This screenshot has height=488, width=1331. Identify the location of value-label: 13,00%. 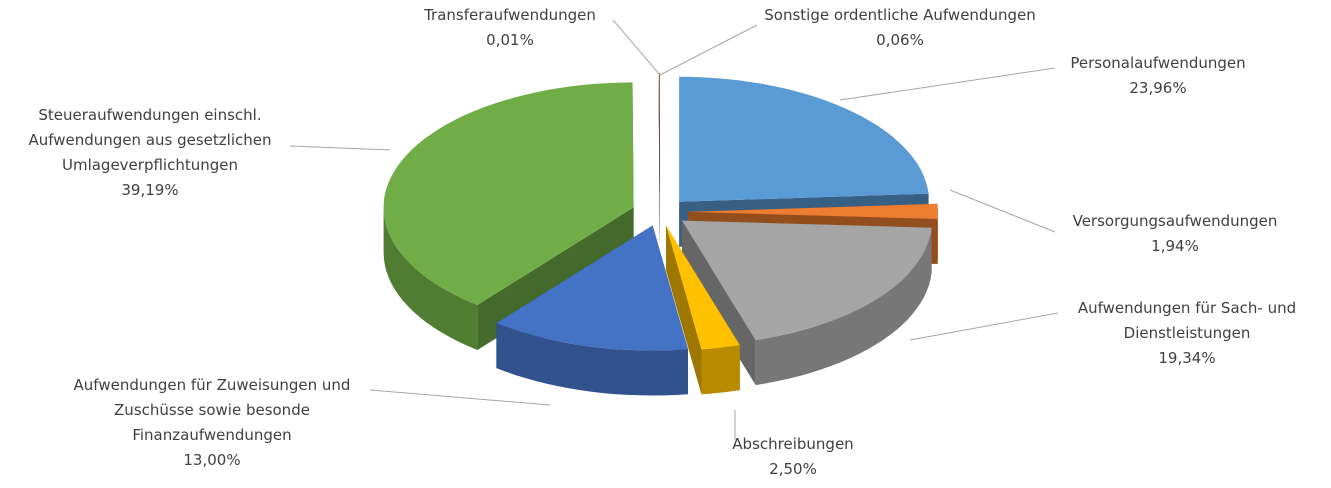
(211, 460).